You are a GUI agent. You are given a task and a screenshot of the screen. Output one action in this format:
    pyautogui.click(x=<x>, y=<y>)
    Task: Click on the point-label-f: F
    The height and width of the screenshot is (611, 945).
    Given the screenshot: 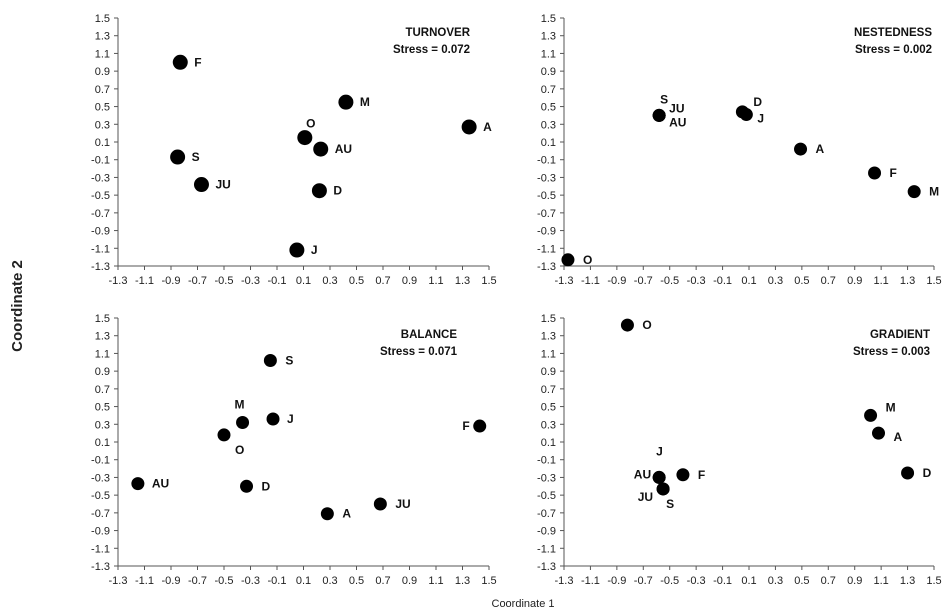 What is the action you would take?
    pyautogui.click(x=701, y=475)
    